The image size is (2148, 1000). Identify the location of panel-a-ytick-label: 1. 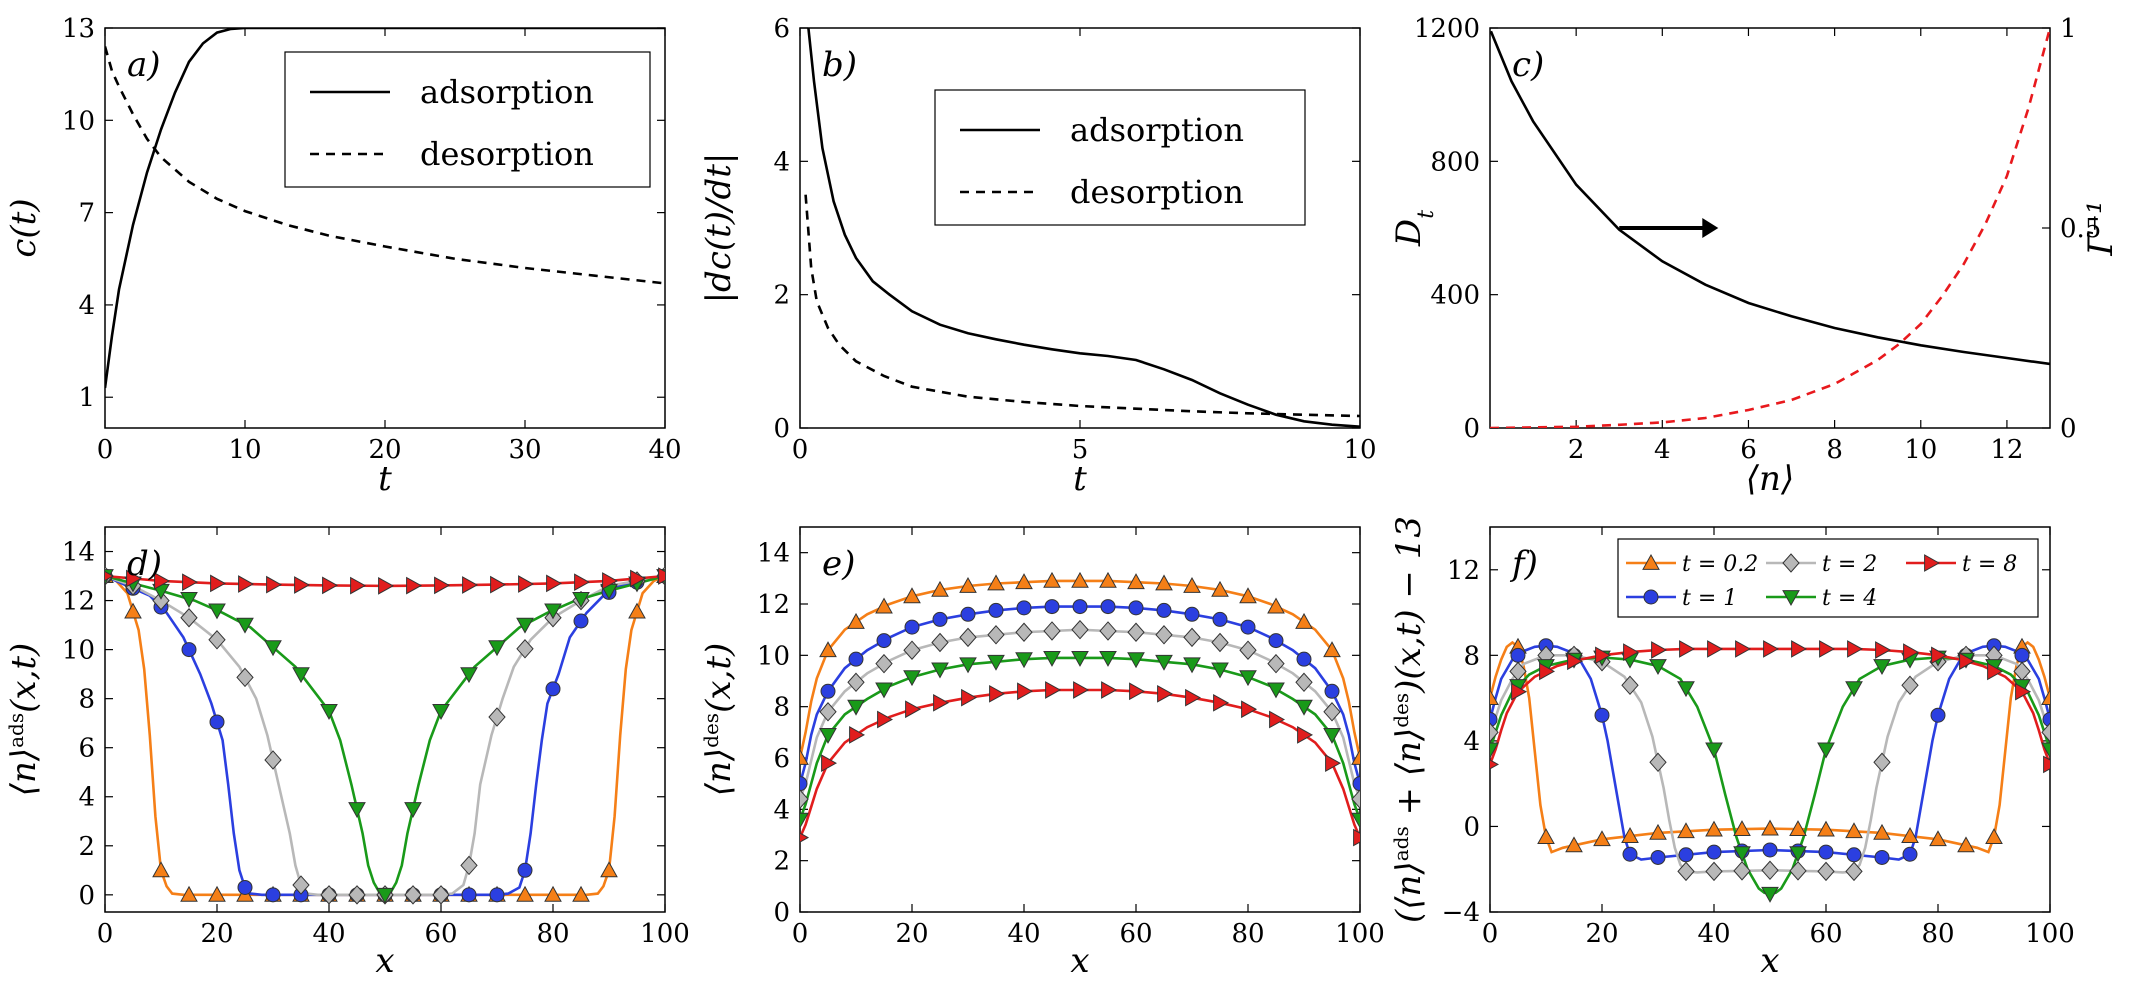
(86, 398).